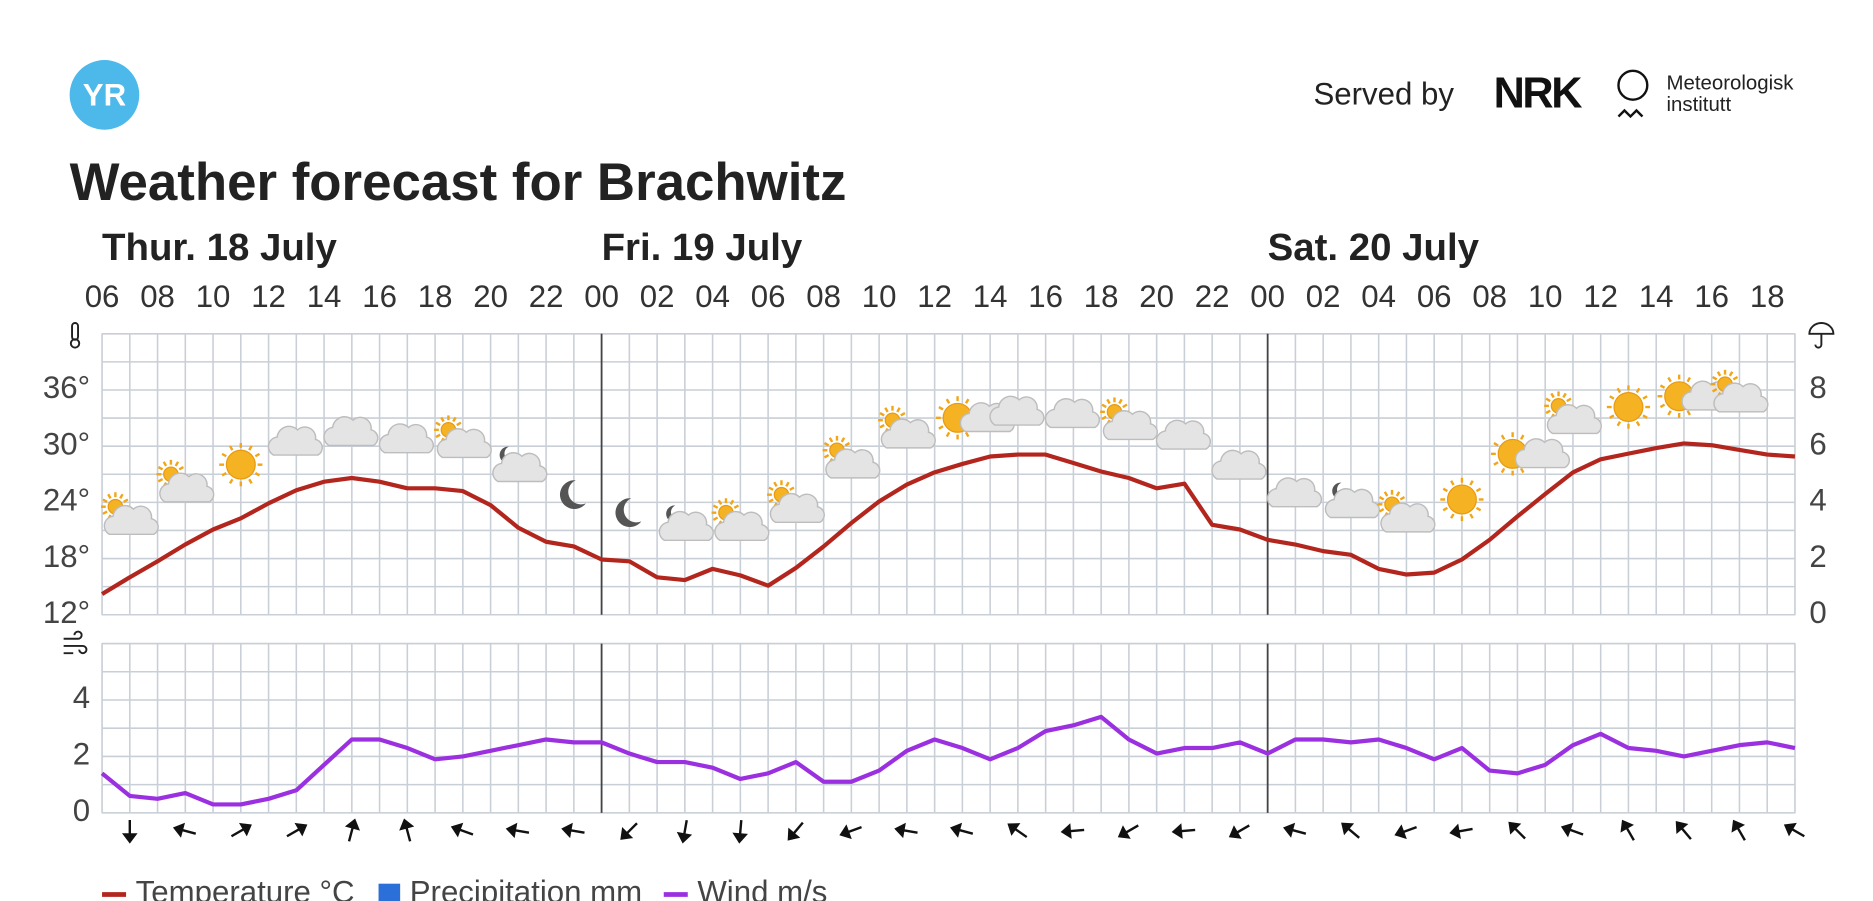  I want to click on legend-label: Temperature °C, so click(245, 888).